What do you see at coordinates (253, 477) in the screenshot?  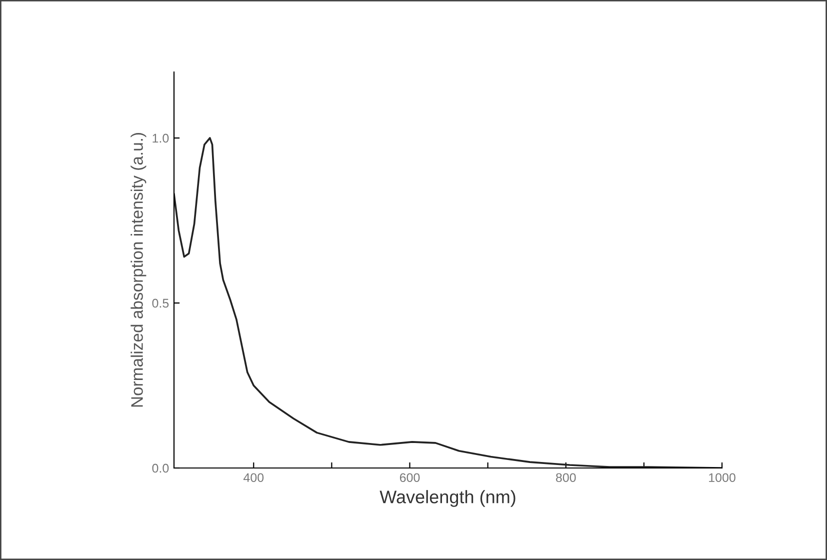 I see `x-tick-label: 400` at bounding box center [253, 477].